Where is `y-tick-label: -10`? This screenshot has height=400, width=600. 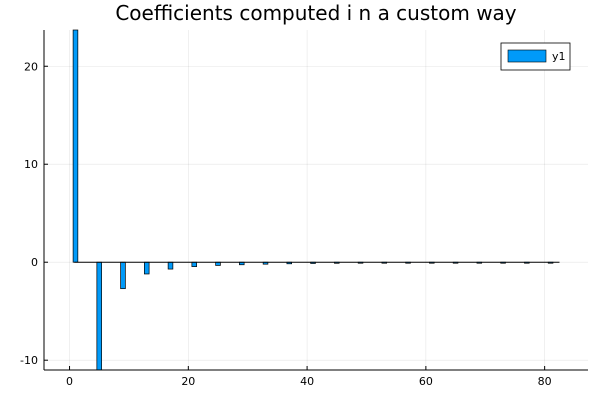 y-tick-label: -10 is located at coordinates (29, 360).